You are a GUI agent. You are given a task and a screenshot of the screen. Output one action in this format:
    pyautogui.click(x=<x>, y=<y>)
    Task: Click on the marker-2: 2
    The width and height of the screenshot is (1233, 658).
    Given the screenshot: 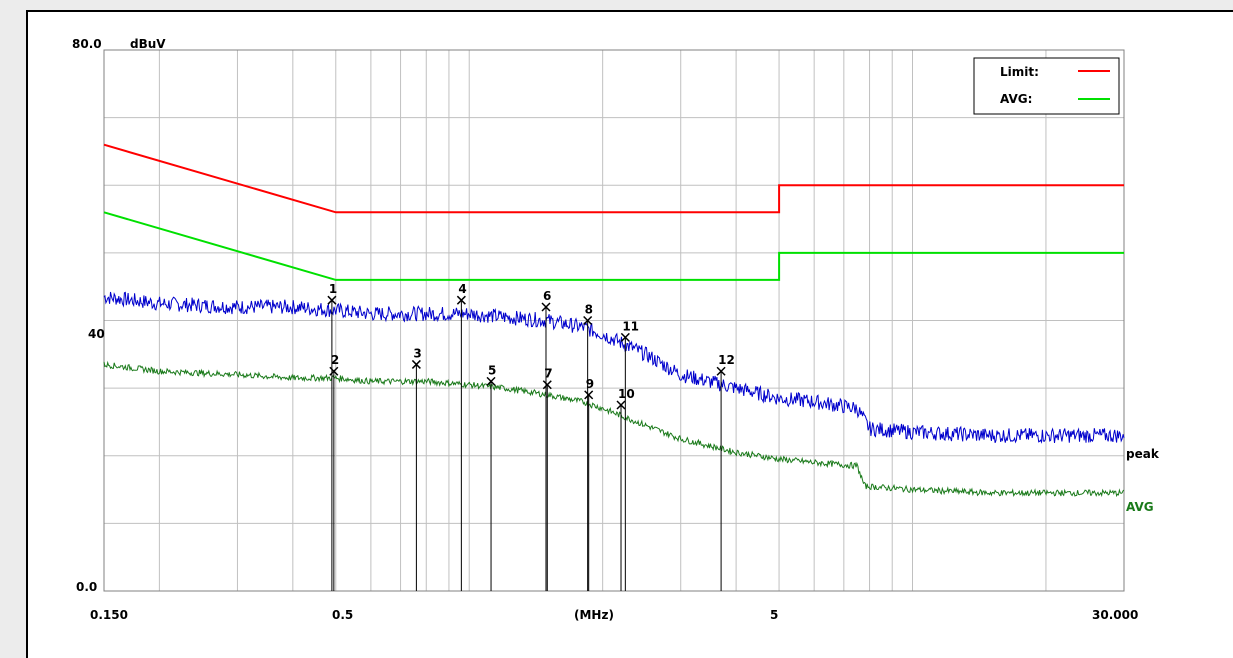 What is the action you would take?
    pyautogui.click(x=334, y=472)
    